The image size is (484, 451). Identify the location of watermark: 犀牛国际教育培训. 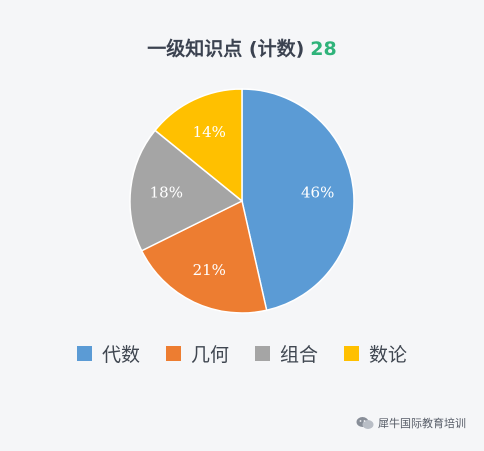
(411, 423).